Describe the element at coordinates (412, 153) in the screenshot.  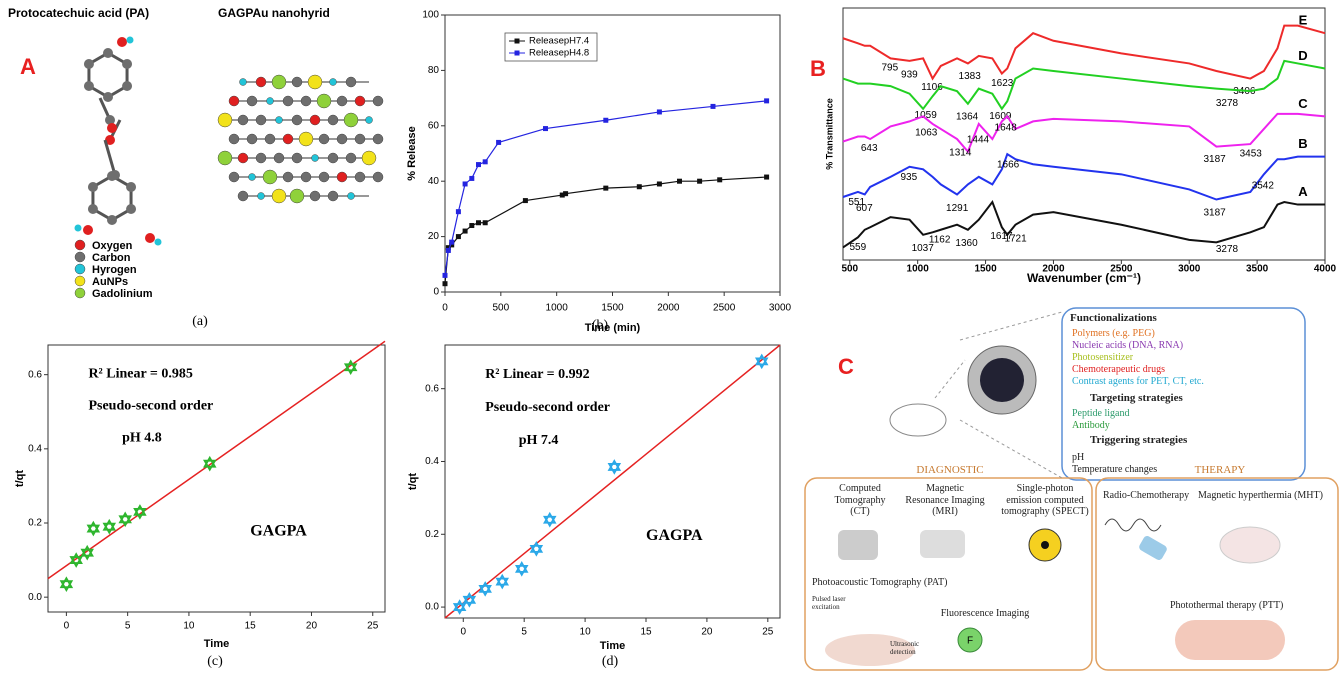
I see `y-axis-label: % Release` at that location.